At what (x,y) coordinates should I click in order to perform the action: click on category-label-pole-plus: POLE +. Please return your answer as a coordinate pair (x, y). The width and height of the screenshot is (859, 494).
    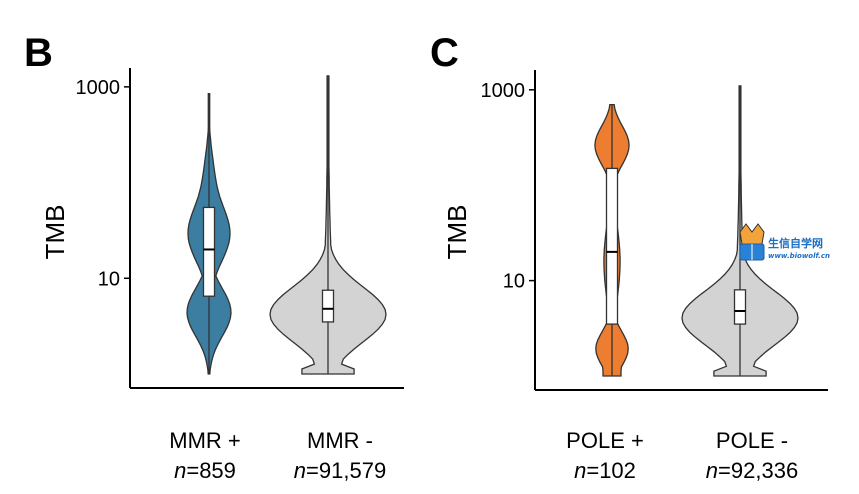
    Looking at the image, I should click on (605, 440).